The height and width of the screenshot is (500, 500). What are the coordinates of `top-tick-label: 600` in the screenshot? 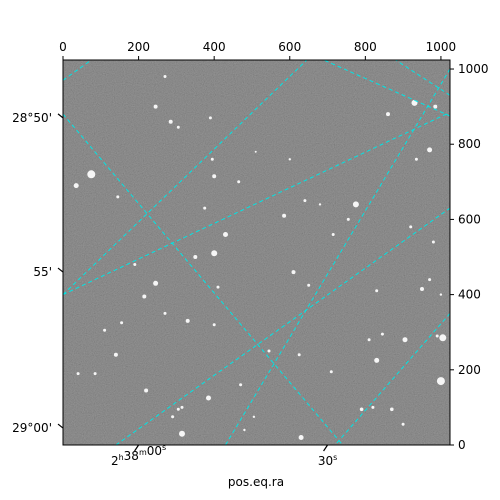 It's located at (289, 47).